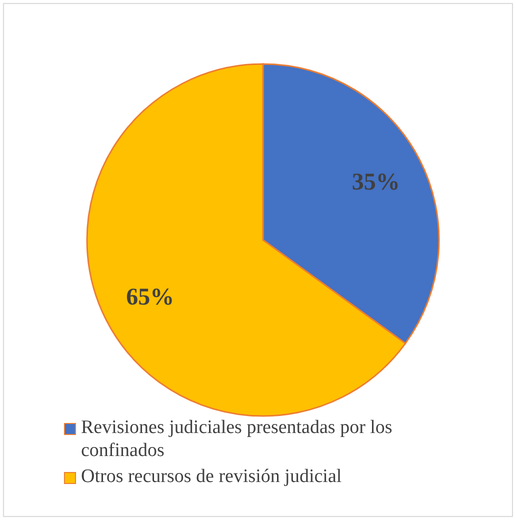 This screenshot has width=516, height=520. I want to click on legend-label: Revisiones judiciales presentadas por los confinados, so click(237, 439).